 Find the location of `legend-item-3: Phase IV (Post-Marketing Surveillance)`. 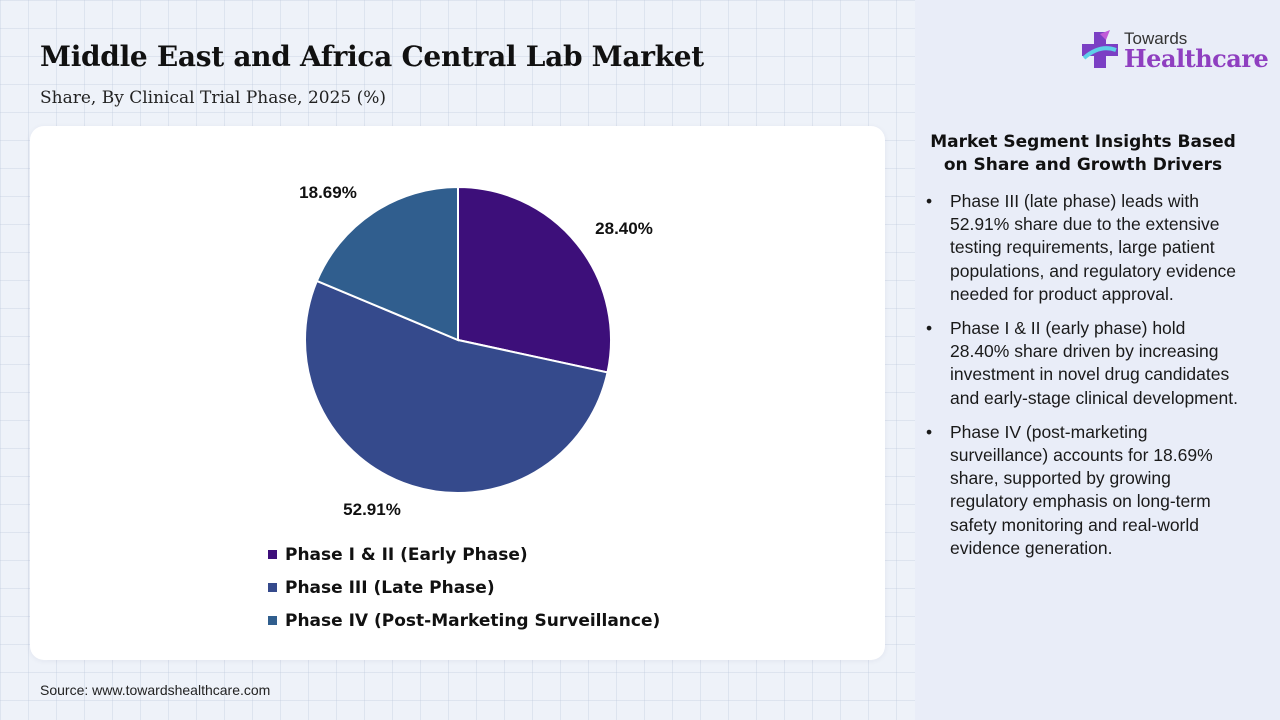

legend-item-3: Phase IV (Post-Marketing Surveillance) is located at coordinates (464, 620).